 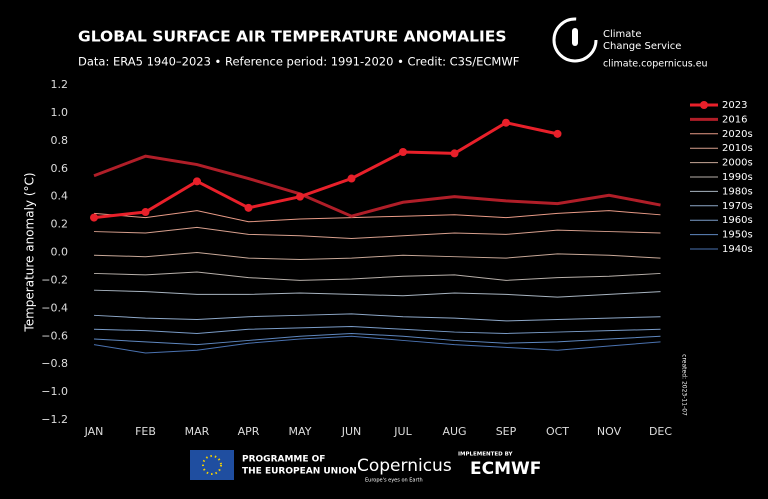 I want to click on y-axis-label: Temperature anomaly (°C), so click(x=30, y=252).